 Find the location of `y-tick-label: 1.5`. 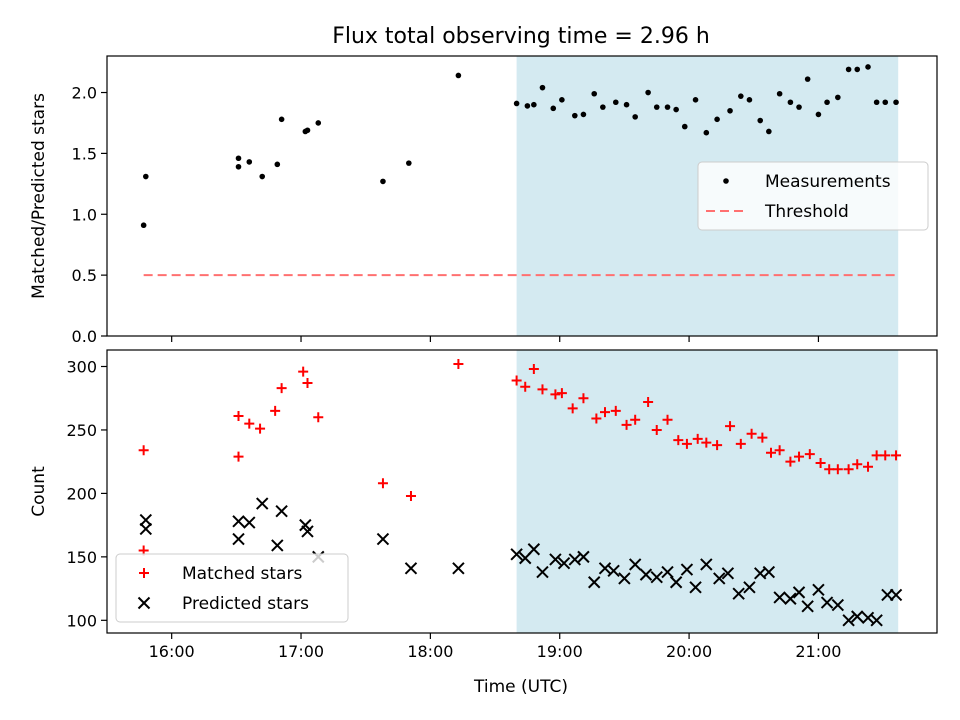

y-tick-label: 1.5 is located at coordinates (84, 153).